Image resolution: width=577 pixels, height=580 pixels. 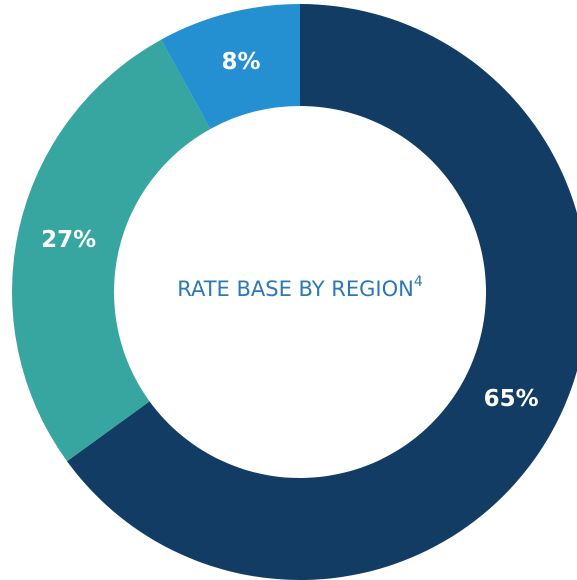 I want to click on title-text: RATE BASE BY REGION, so click(x=295, y=289).